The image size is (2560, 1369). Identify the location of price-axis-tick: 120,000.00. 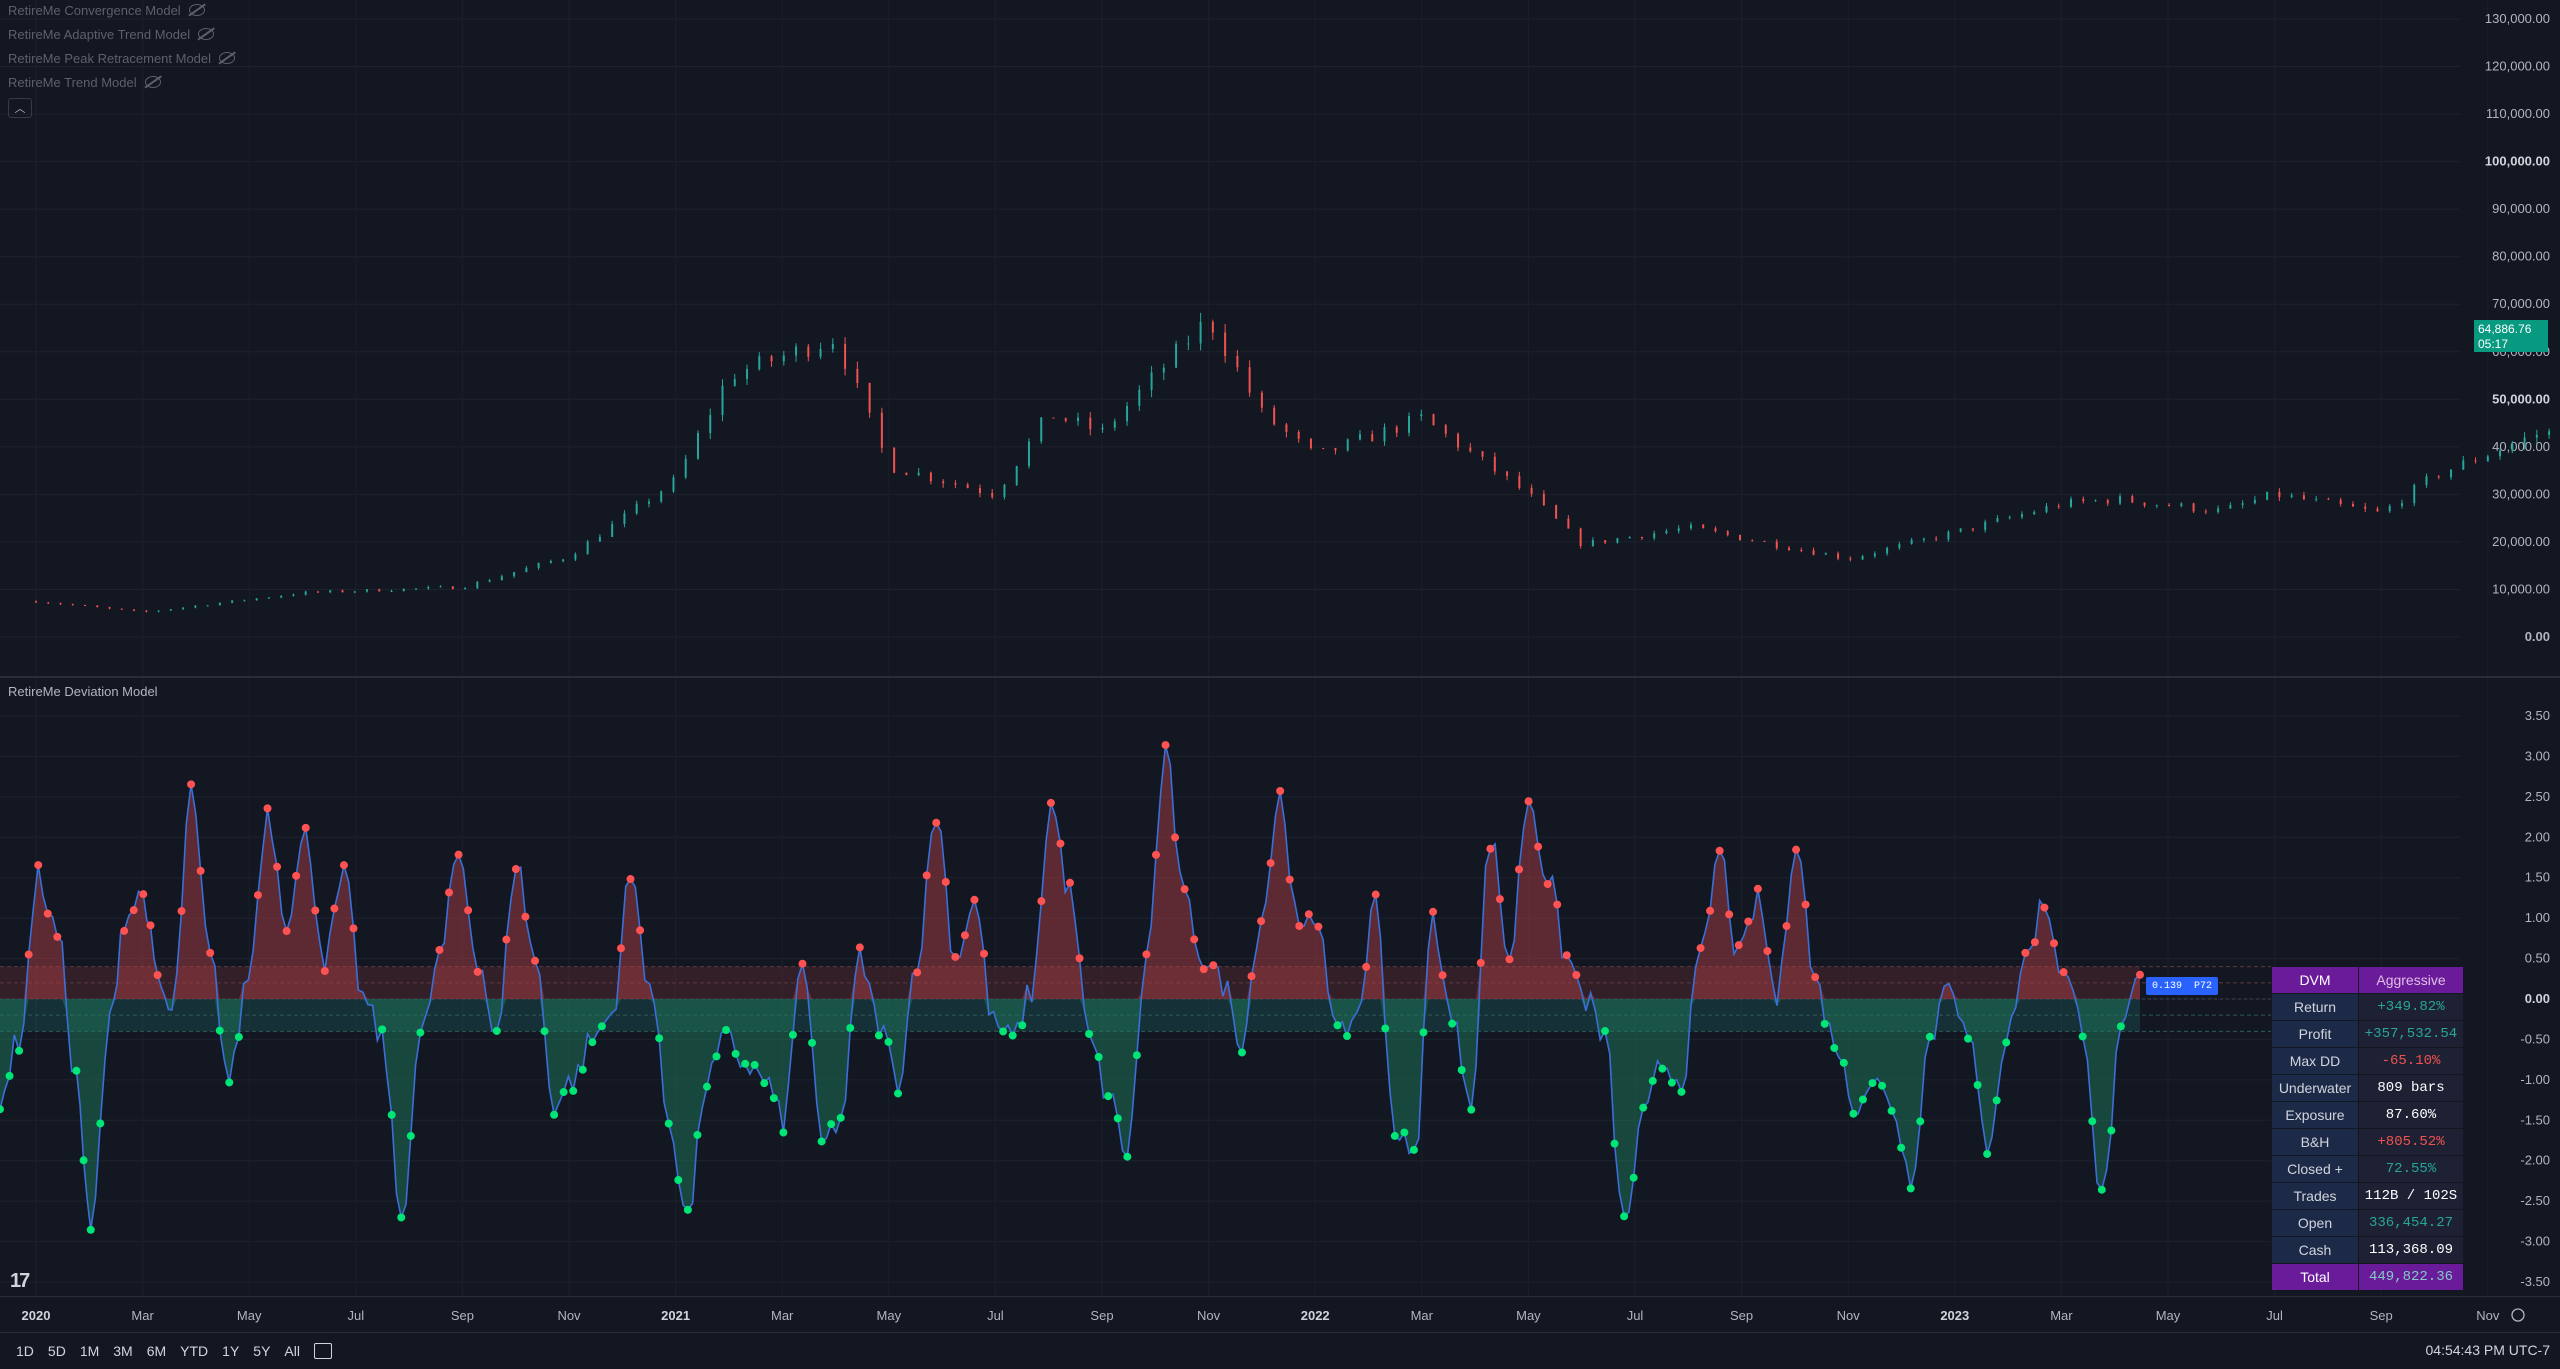
(2517, 66).